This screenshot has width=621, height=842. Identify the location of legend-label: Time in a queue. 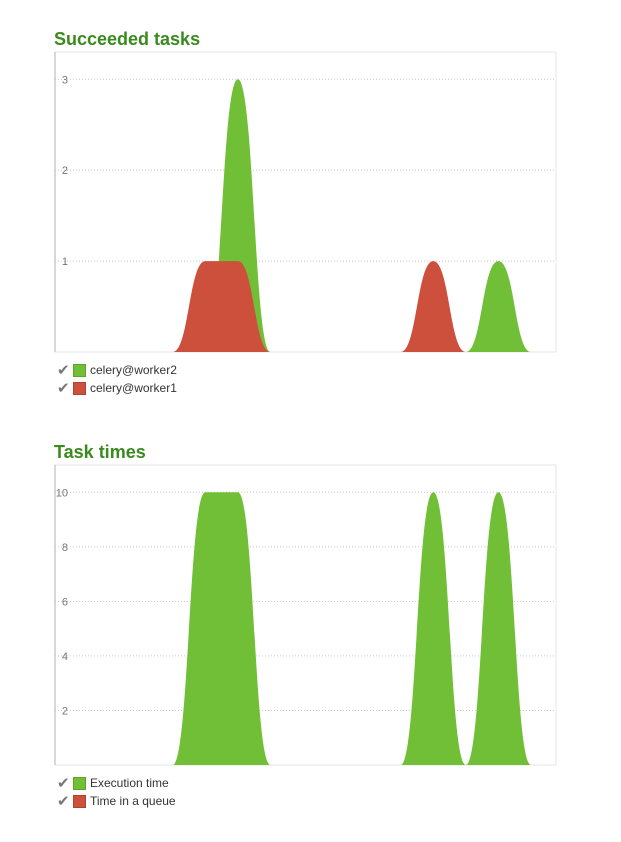
(133, 801).